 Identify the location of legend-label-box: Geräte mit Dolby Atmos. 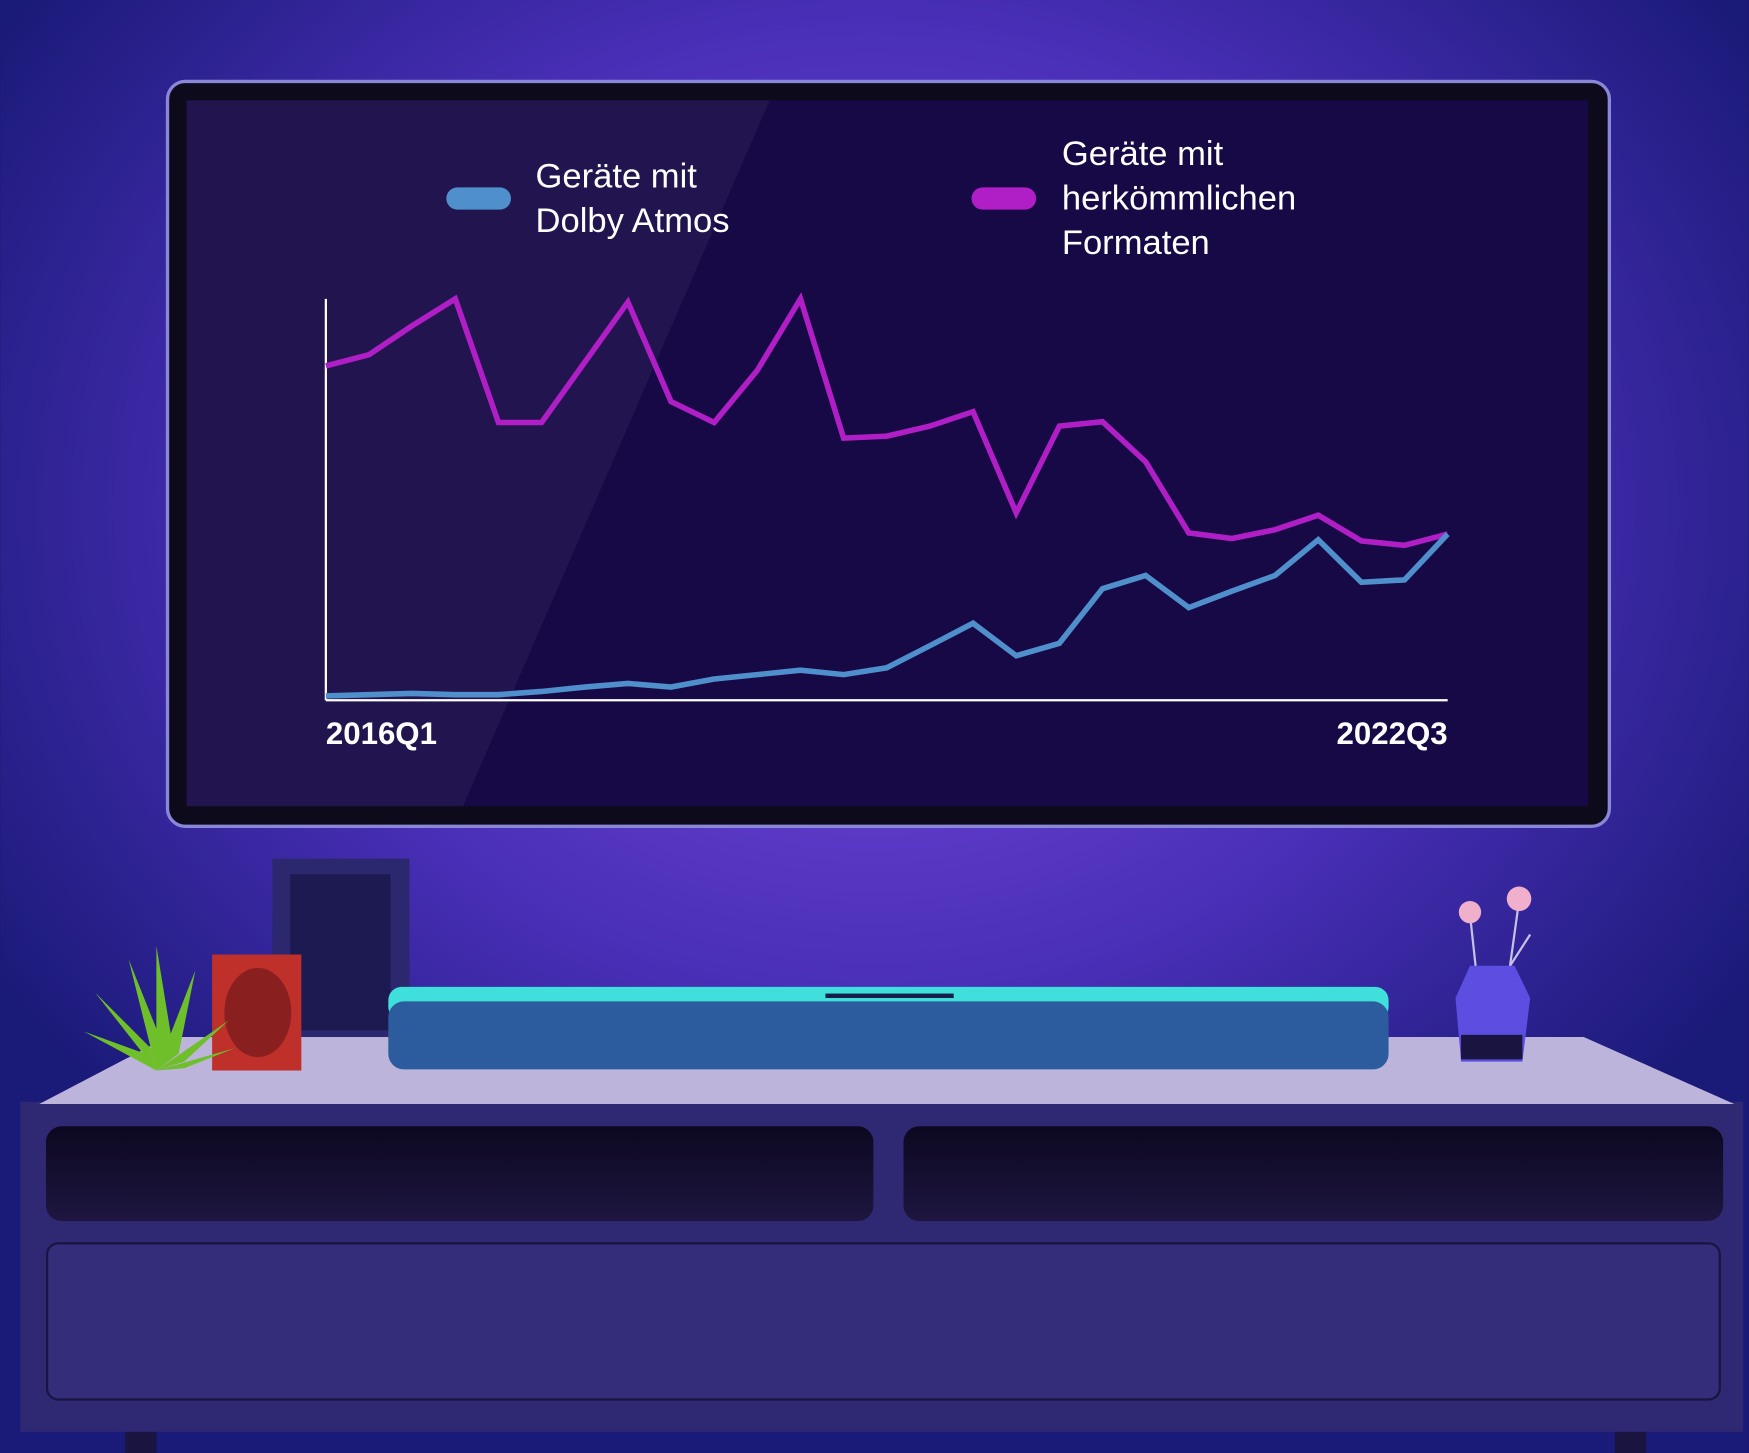
(632, 198).